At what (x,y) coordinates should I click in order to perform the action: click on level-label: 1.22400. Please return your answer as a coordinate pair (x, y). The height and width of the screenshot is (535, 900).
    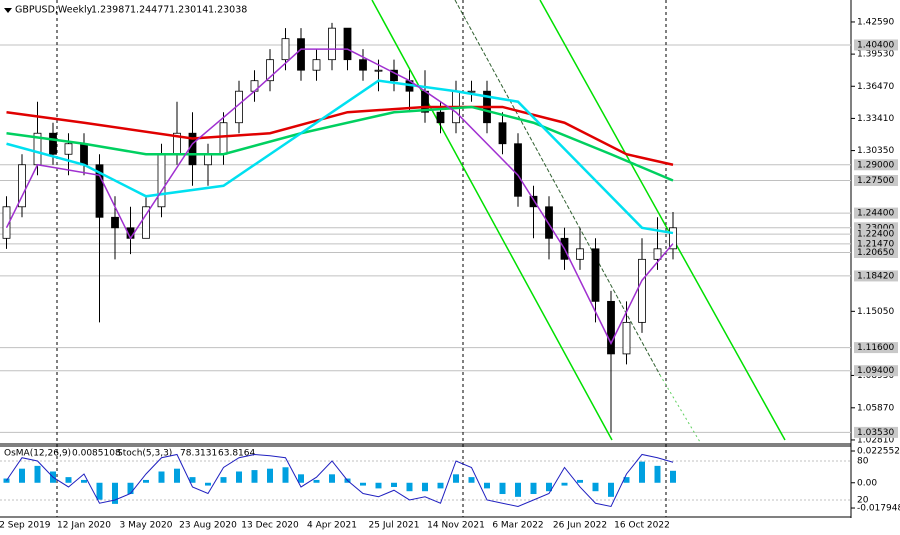
    Looking at the image, I should click on (875, 235).